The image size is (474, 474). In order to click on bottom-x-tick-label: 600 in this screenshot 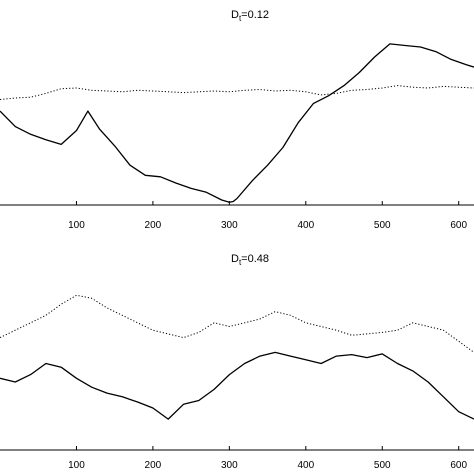, I will do `click(458, 465)`.